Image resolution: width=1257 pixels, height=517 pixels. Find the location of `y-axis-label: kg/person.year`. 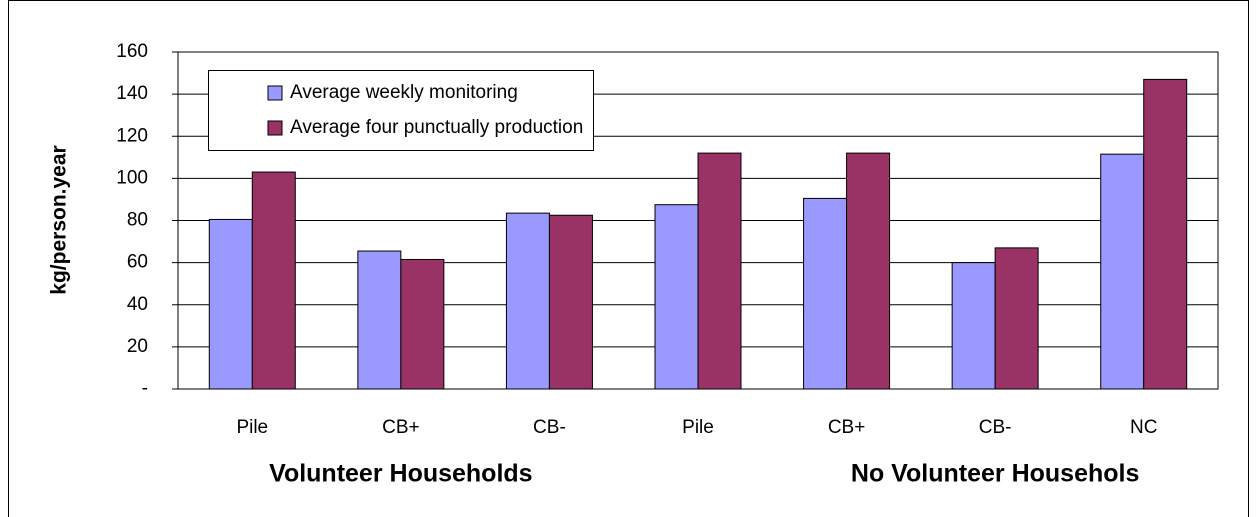

y-axis-label: kg/person.year is located at coordinates (59, 219).